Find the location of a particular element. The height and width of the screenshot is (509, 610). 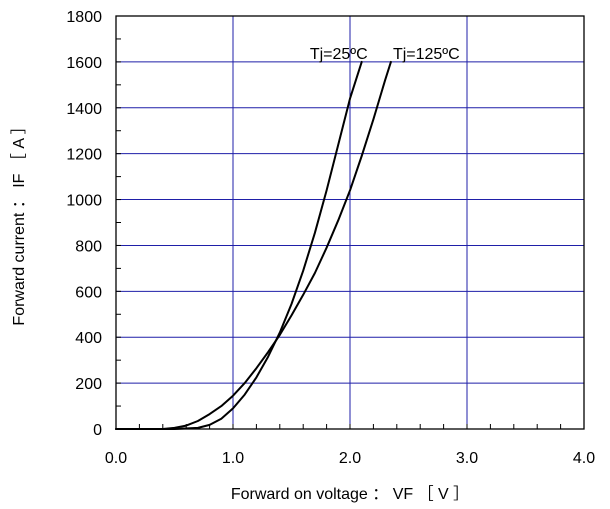

x-tick-label: 4.0 is located at coordinates (584, 458).